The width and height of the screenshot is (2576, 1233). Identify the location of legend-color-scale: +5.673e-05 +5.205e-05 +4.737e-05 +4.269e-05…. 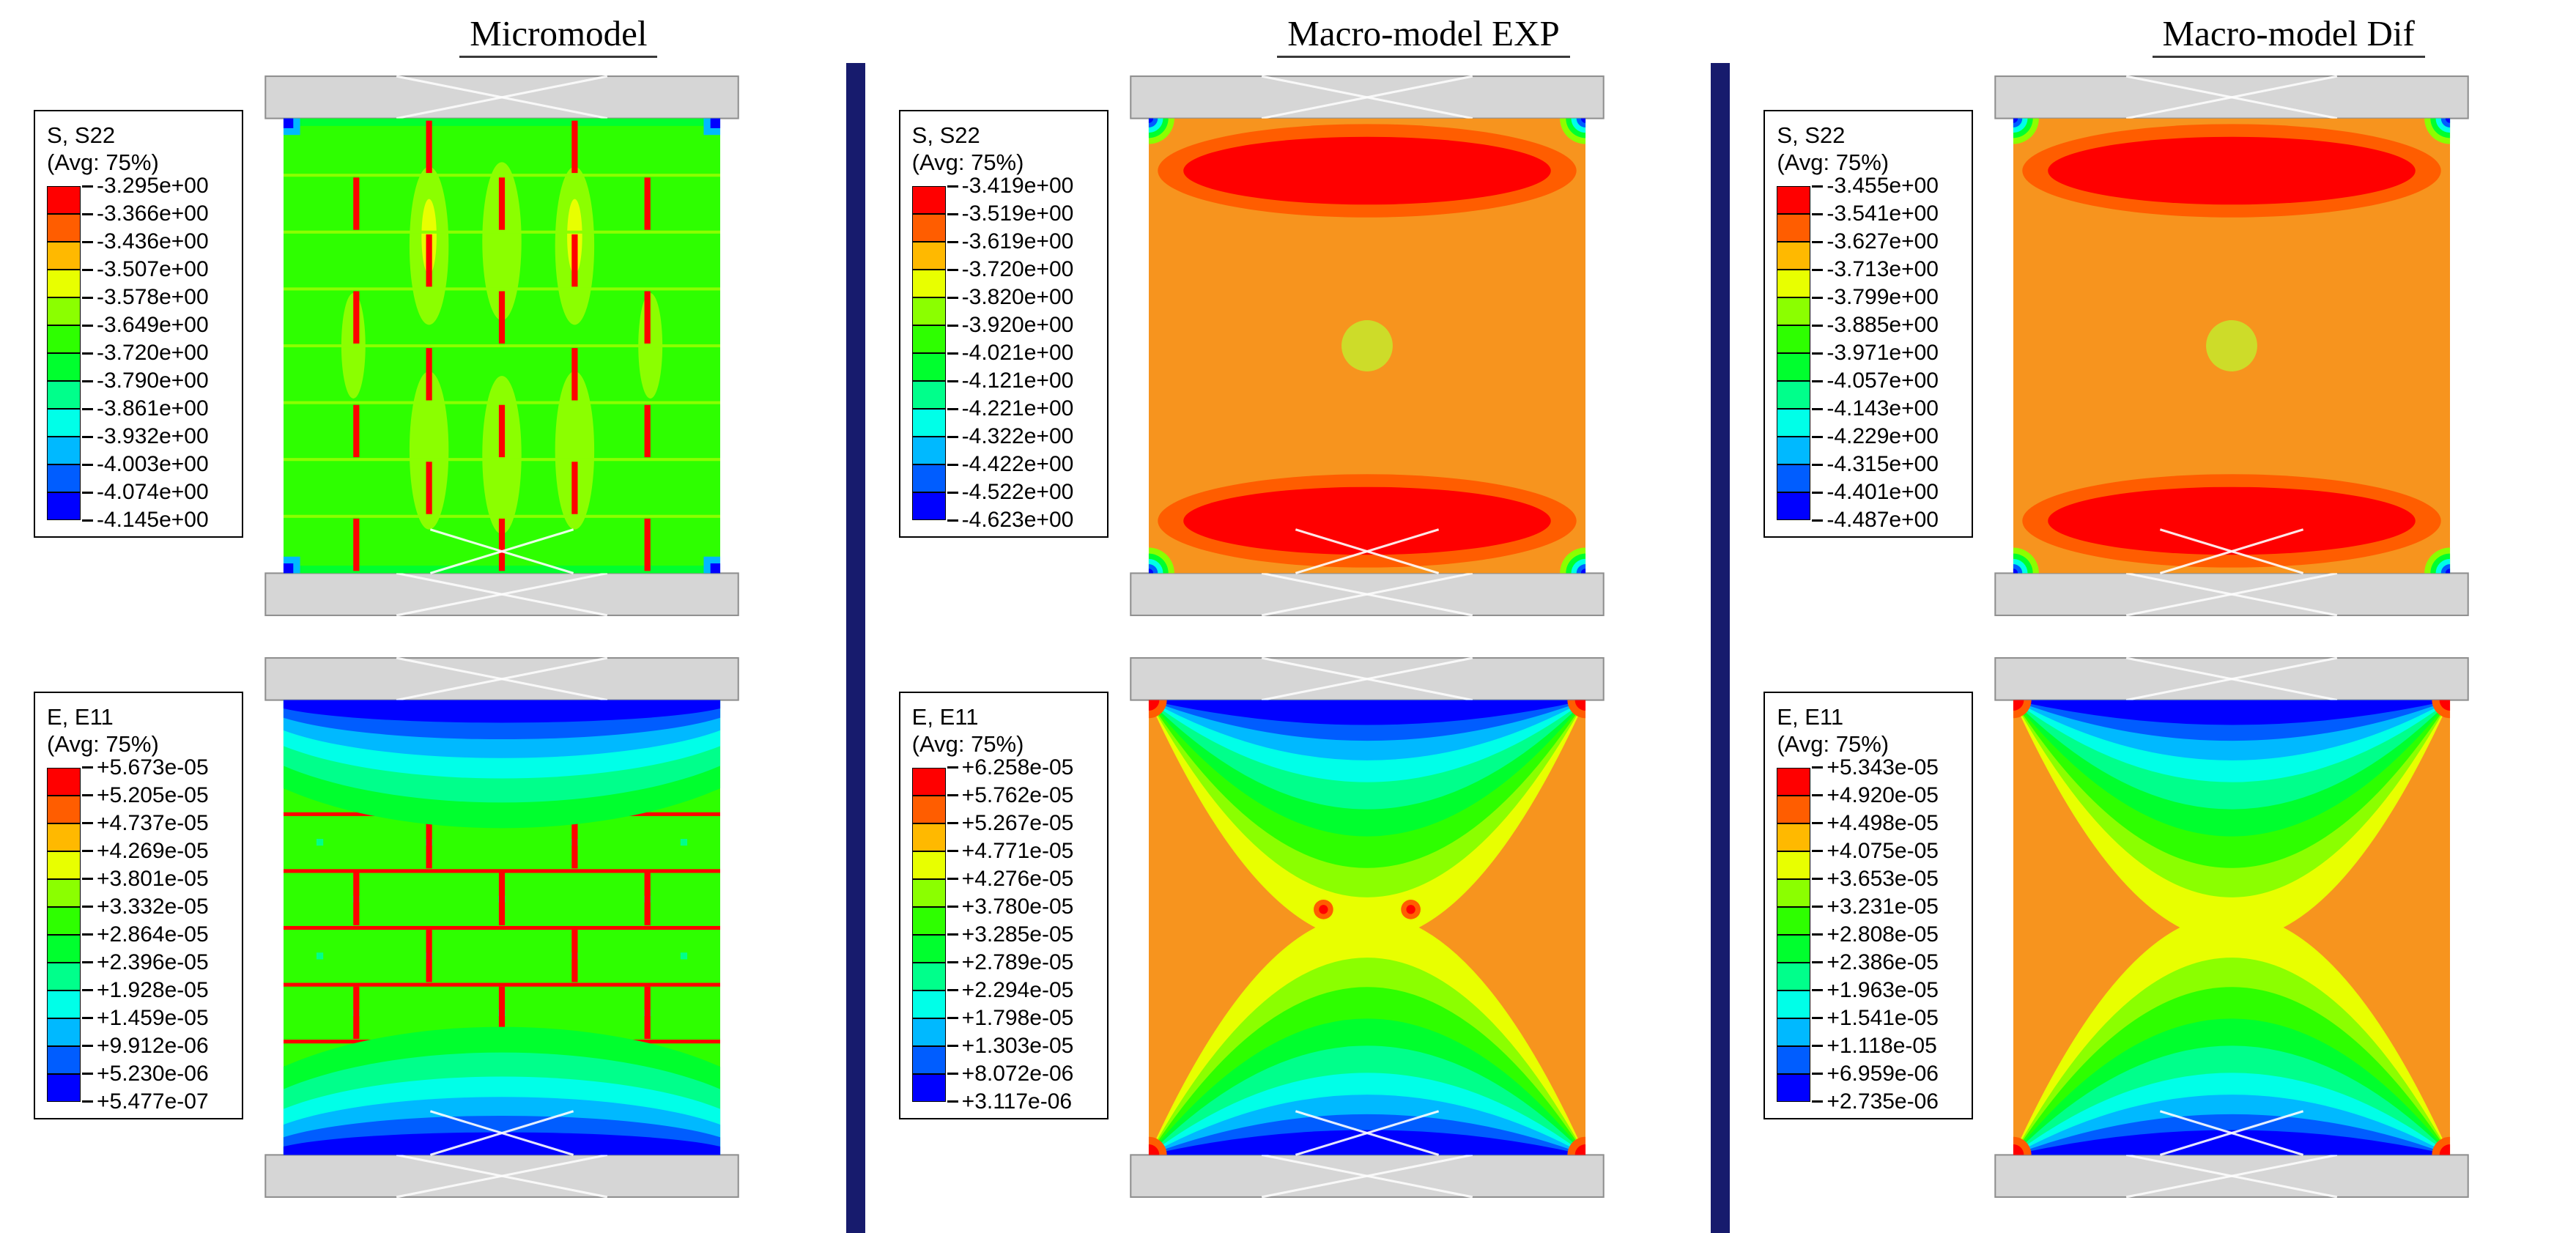
(138, 934).